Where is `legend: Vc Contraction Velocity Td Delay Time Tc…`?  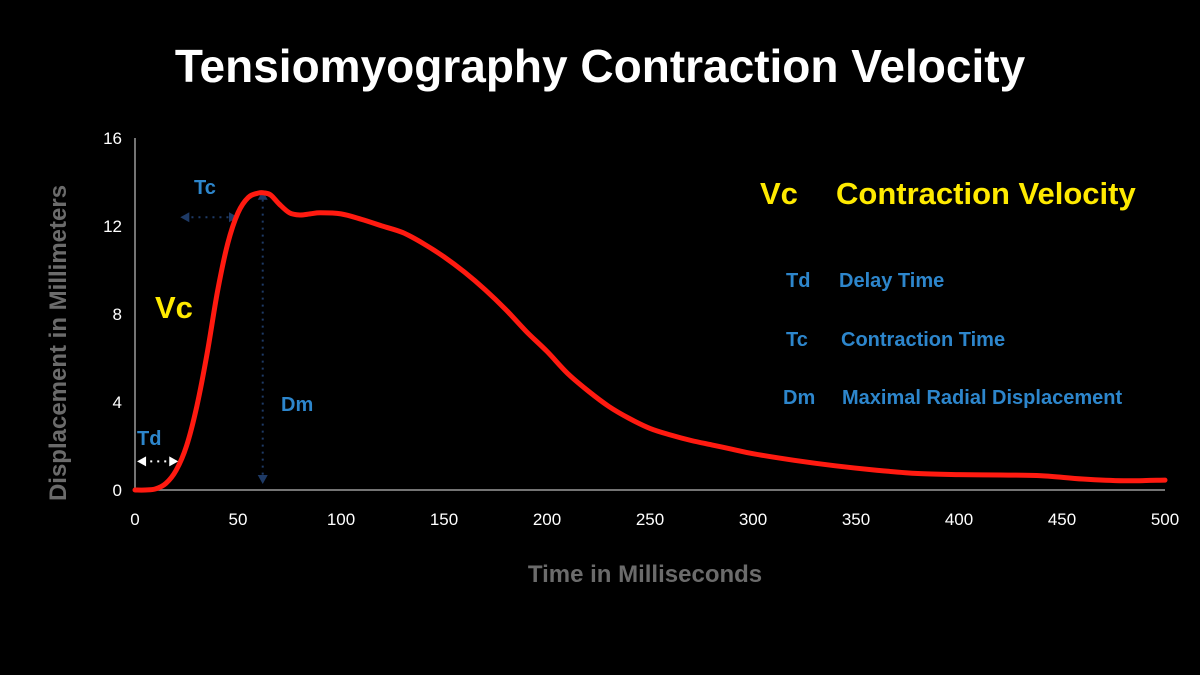 legend: Vc Contraction Velocity Td Delay Time Tc… is located at coordinates (948, 292).